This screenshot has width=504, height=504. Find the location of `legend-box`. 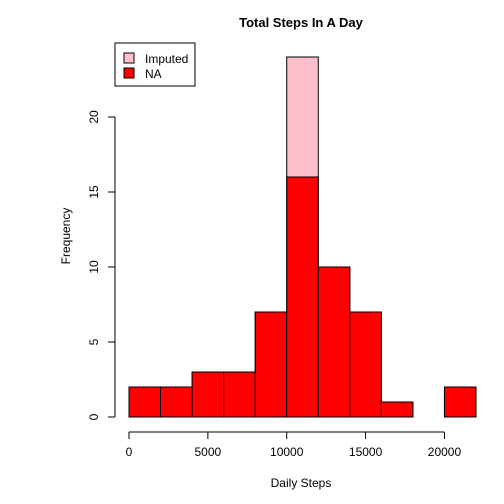

legend-box is located at coordinates (155, 64).